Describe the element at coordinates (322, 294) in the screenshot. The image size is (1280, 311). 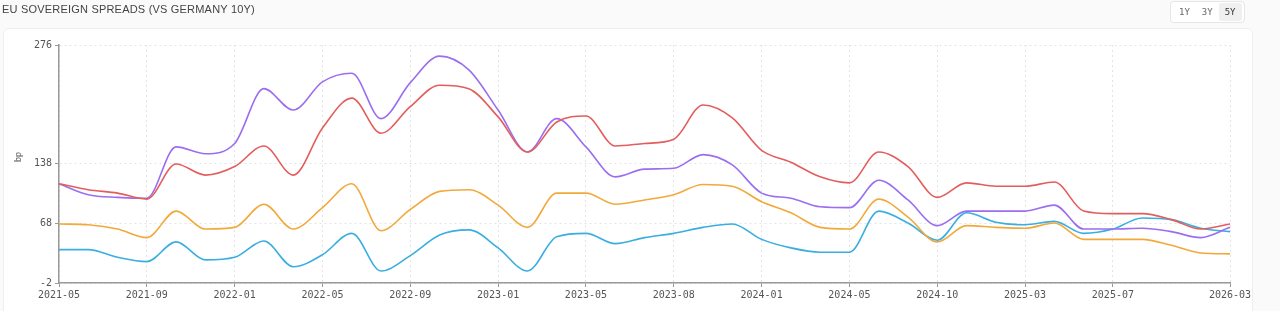
I see `x-tick-label: 2022-05` at that location.